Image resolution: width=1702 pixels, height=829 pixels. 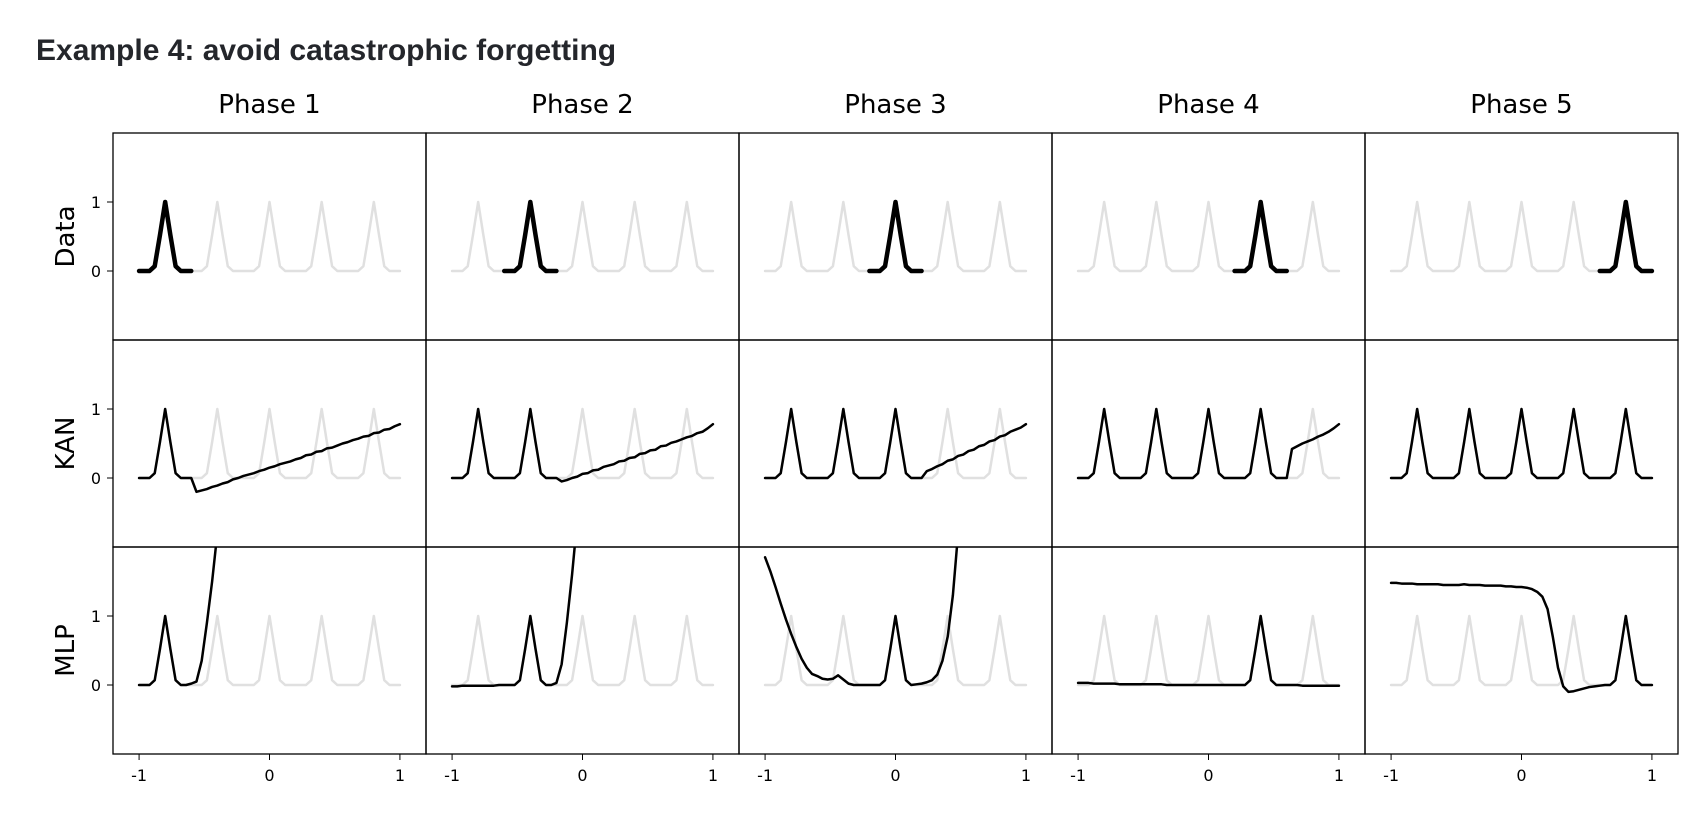 I want to click on row-label: KAN, so click(x=66, y=444).